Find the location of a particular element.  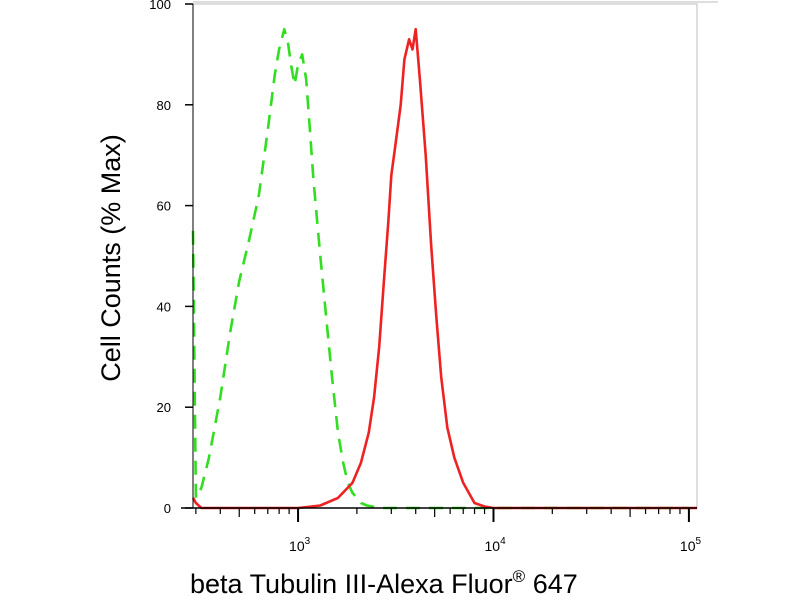

x-tick-label-1000: 10³ is located at coordinates (300, 545).